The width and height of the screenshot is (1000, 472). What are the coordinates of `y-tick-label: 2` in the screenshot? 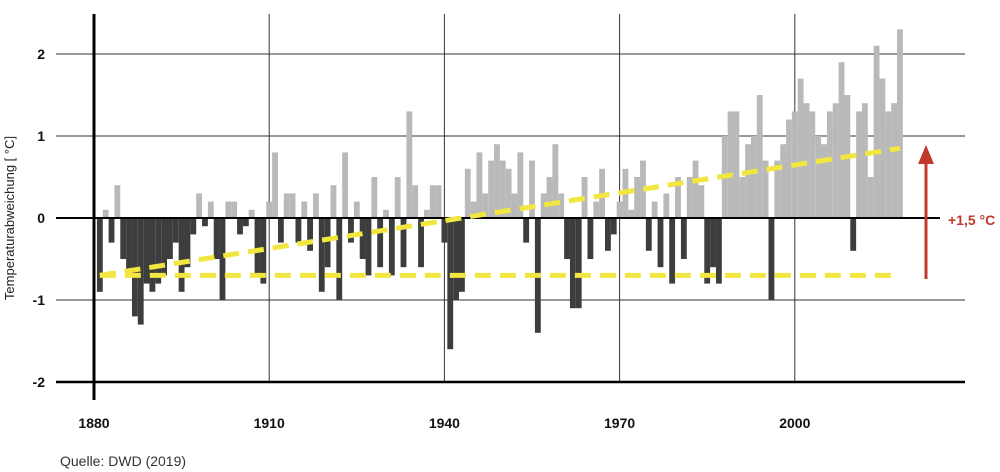 It's located at (41, 54).